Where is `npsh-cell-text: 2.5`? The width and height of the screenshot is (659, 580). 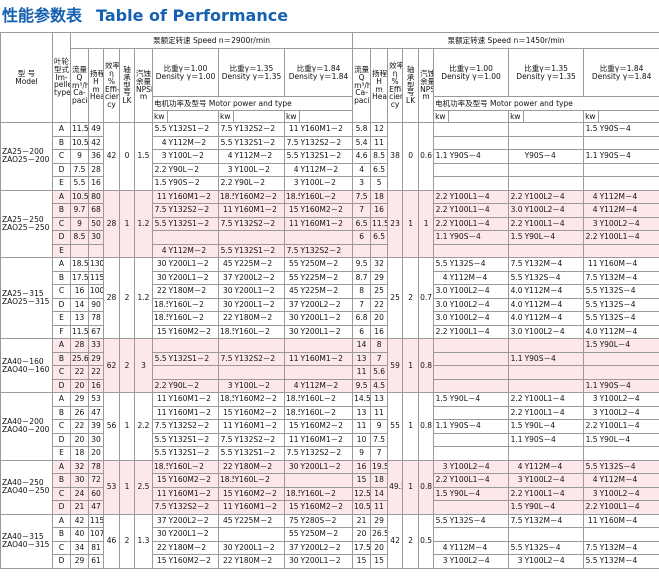
npsh-cell-text: 2.5 is located at coordinates (143, 487).